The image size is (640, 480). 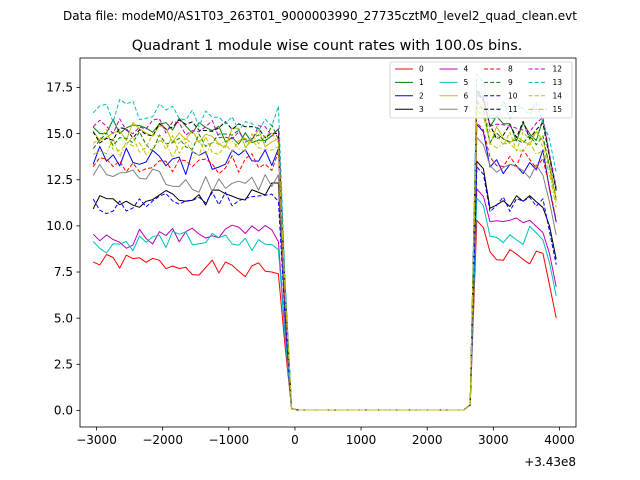 I want to click on y-tick-label: 2.5, so click(x=63, y=364).